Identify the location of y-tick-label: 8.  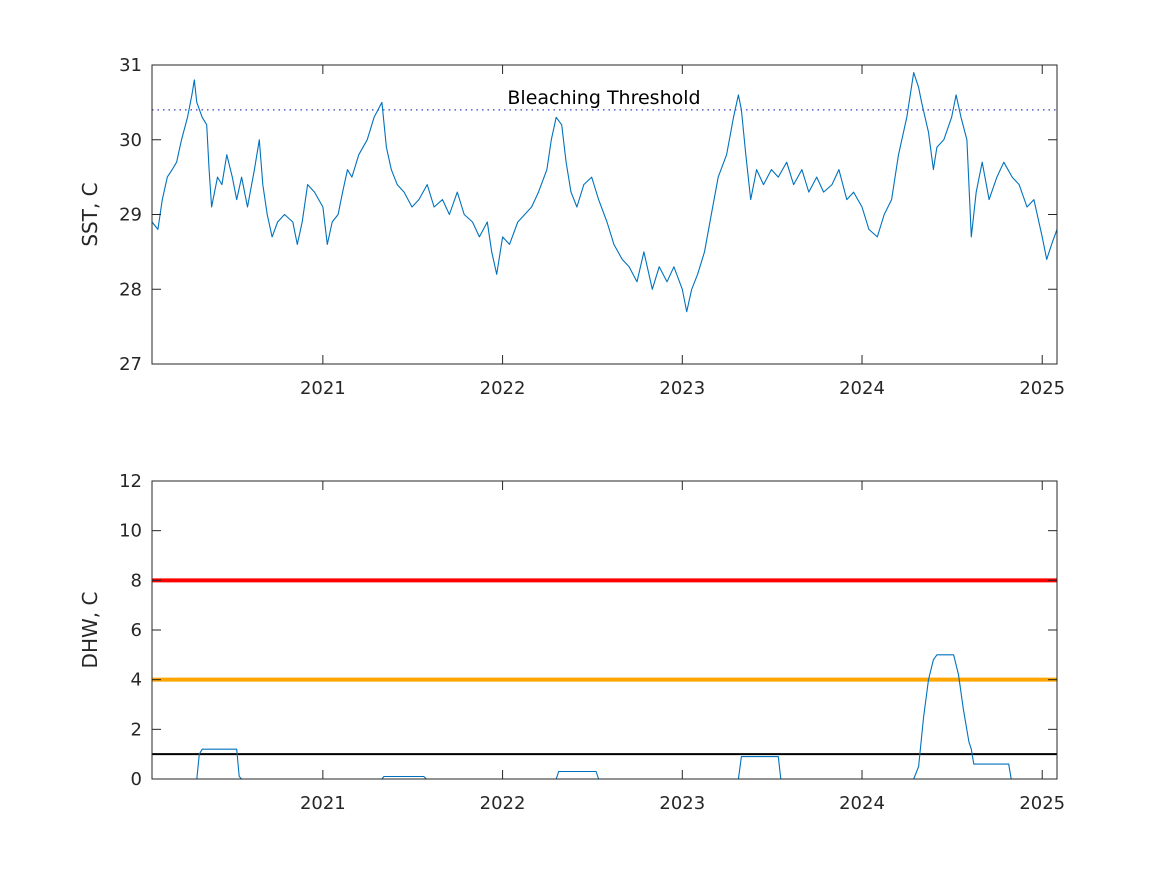
(136, 580).